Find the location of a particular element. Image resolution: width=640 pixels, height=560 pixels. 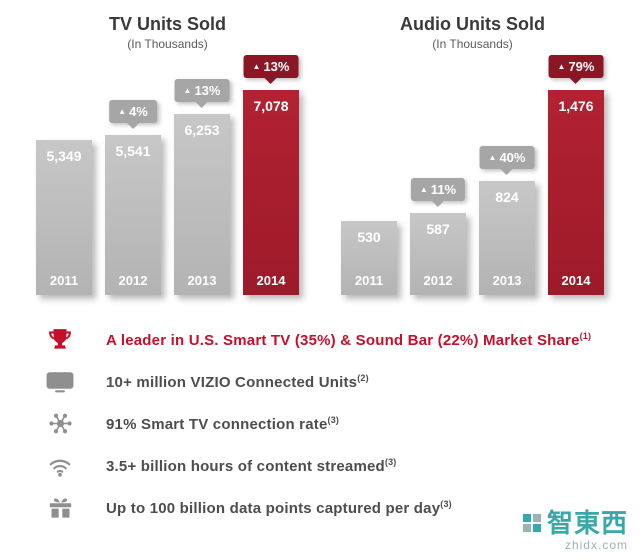

bar-value-label: 5,541 is located at coordinates (133, 151).